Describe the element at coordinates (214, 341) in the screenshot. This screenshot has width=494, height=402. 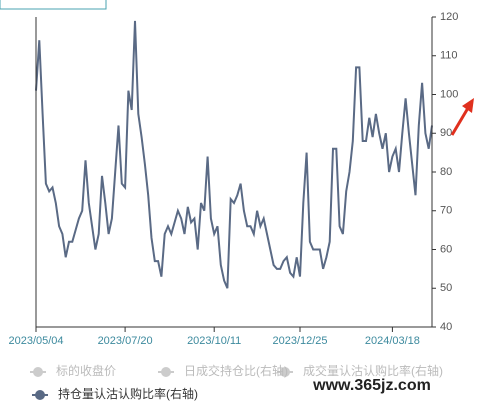
I see `x-tick-label: 2023/10/11` at that location.